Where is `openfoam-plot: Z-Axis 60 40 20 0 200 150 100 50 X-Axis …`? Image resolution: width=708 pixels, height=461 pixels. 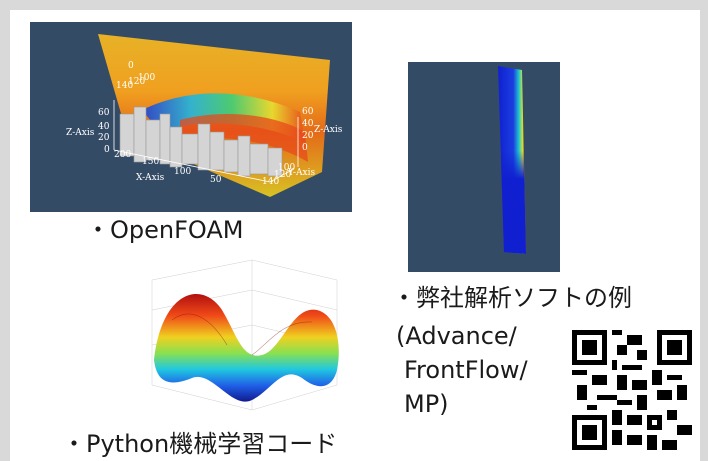
openfoam-plot: Z-Axis 60 40 20 0 200 150 100 50 X-Axis … is located at coordinates (204, 115).